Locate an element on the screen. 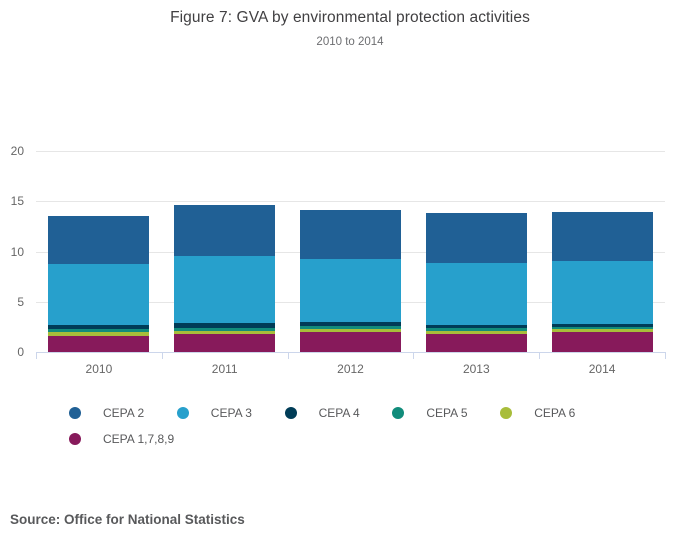  x-axis-label: 2010 is located at coordinates (99, 369).